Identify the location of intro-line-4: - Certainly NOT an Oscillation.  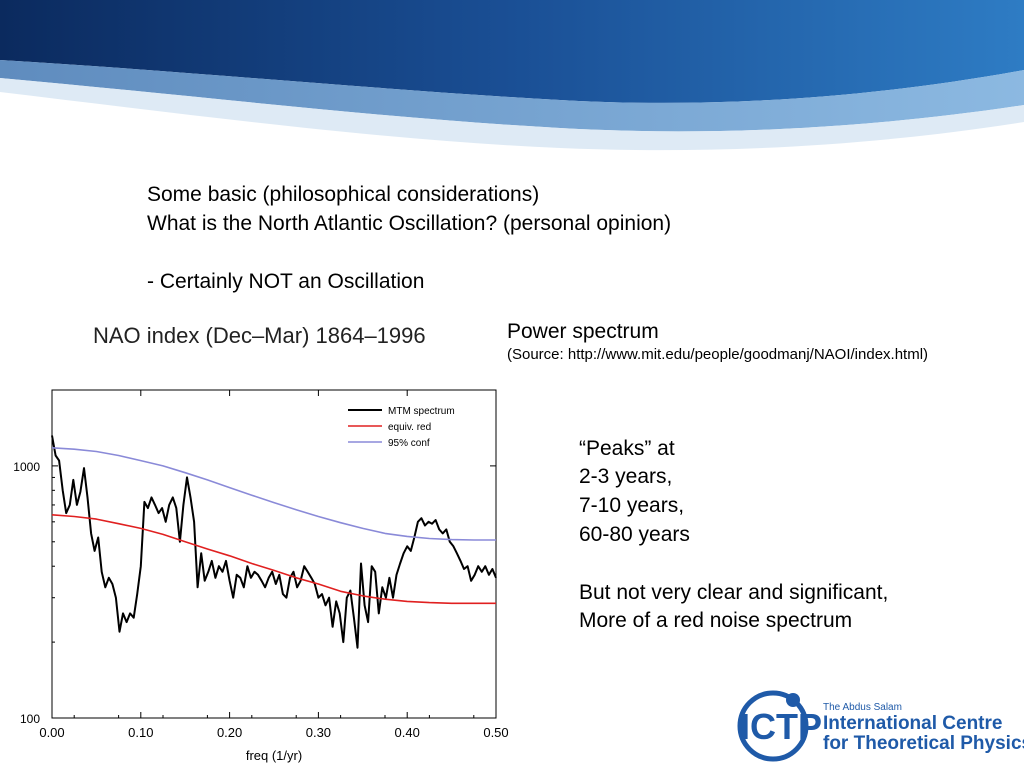
(286, 281).